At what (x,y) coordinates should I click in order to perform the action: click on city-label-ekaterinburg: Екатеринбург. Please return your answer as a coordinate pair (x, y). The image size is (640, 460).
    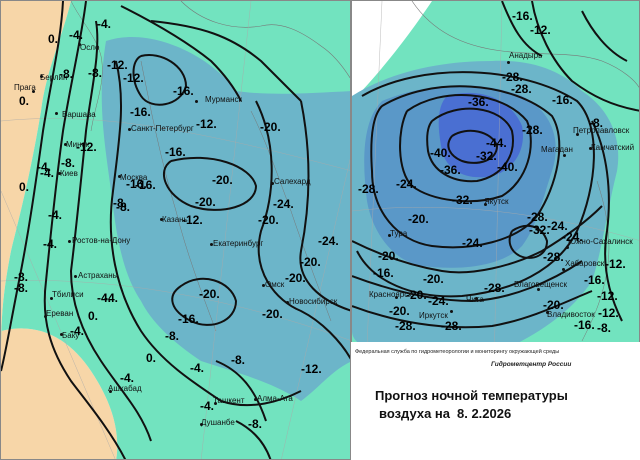
    Looking at the image, I should click on (238, 243).